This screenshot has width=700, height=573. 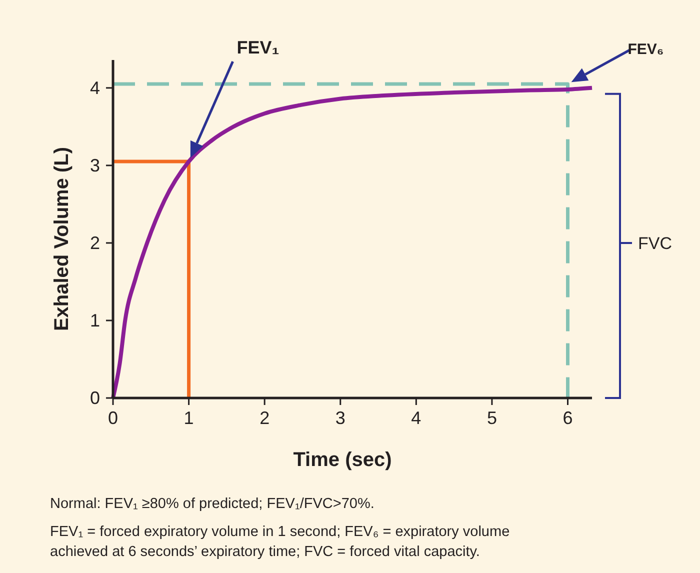 What do you see at coordinates (265, 418) in the screenshot?
I see `x-tick-label: 2` at bounding box center [265, 418].